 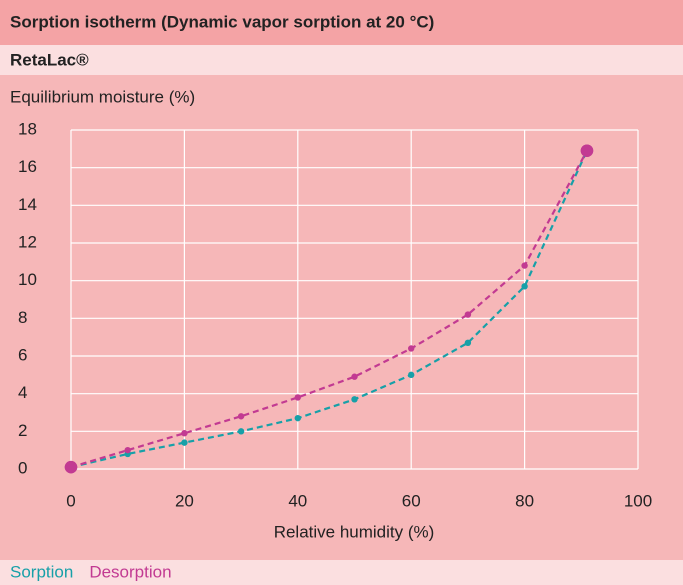 I want to click on y-tick-label: 0, so click(x=22, y=467).